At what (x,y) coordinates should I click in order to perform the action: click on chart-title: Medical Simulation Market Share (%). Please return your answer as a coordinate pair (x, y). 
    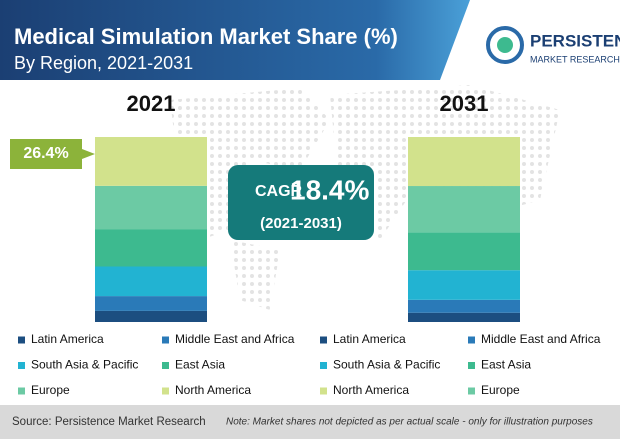
    Looking at the image, I should click on (206, 36).